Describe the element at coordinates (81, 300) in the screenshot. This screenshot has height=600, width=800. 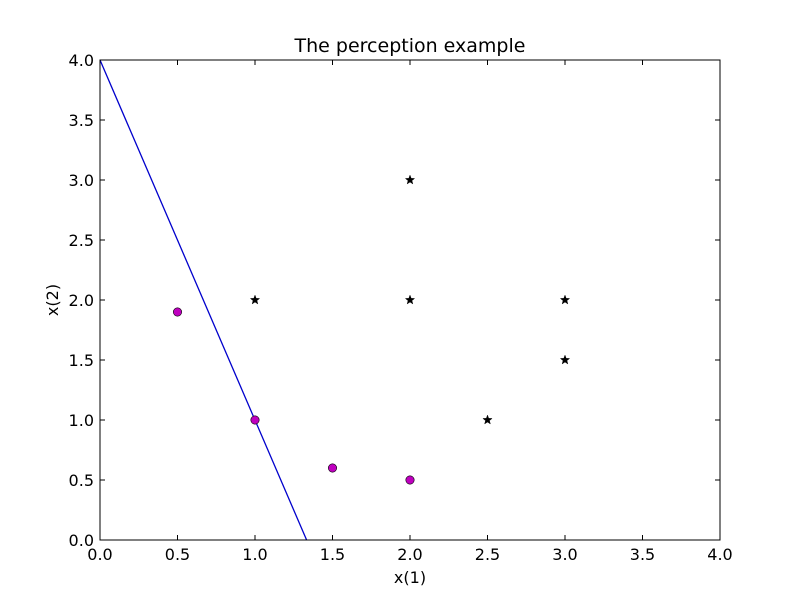
I see `y-tick-label: 2.0` at that location.